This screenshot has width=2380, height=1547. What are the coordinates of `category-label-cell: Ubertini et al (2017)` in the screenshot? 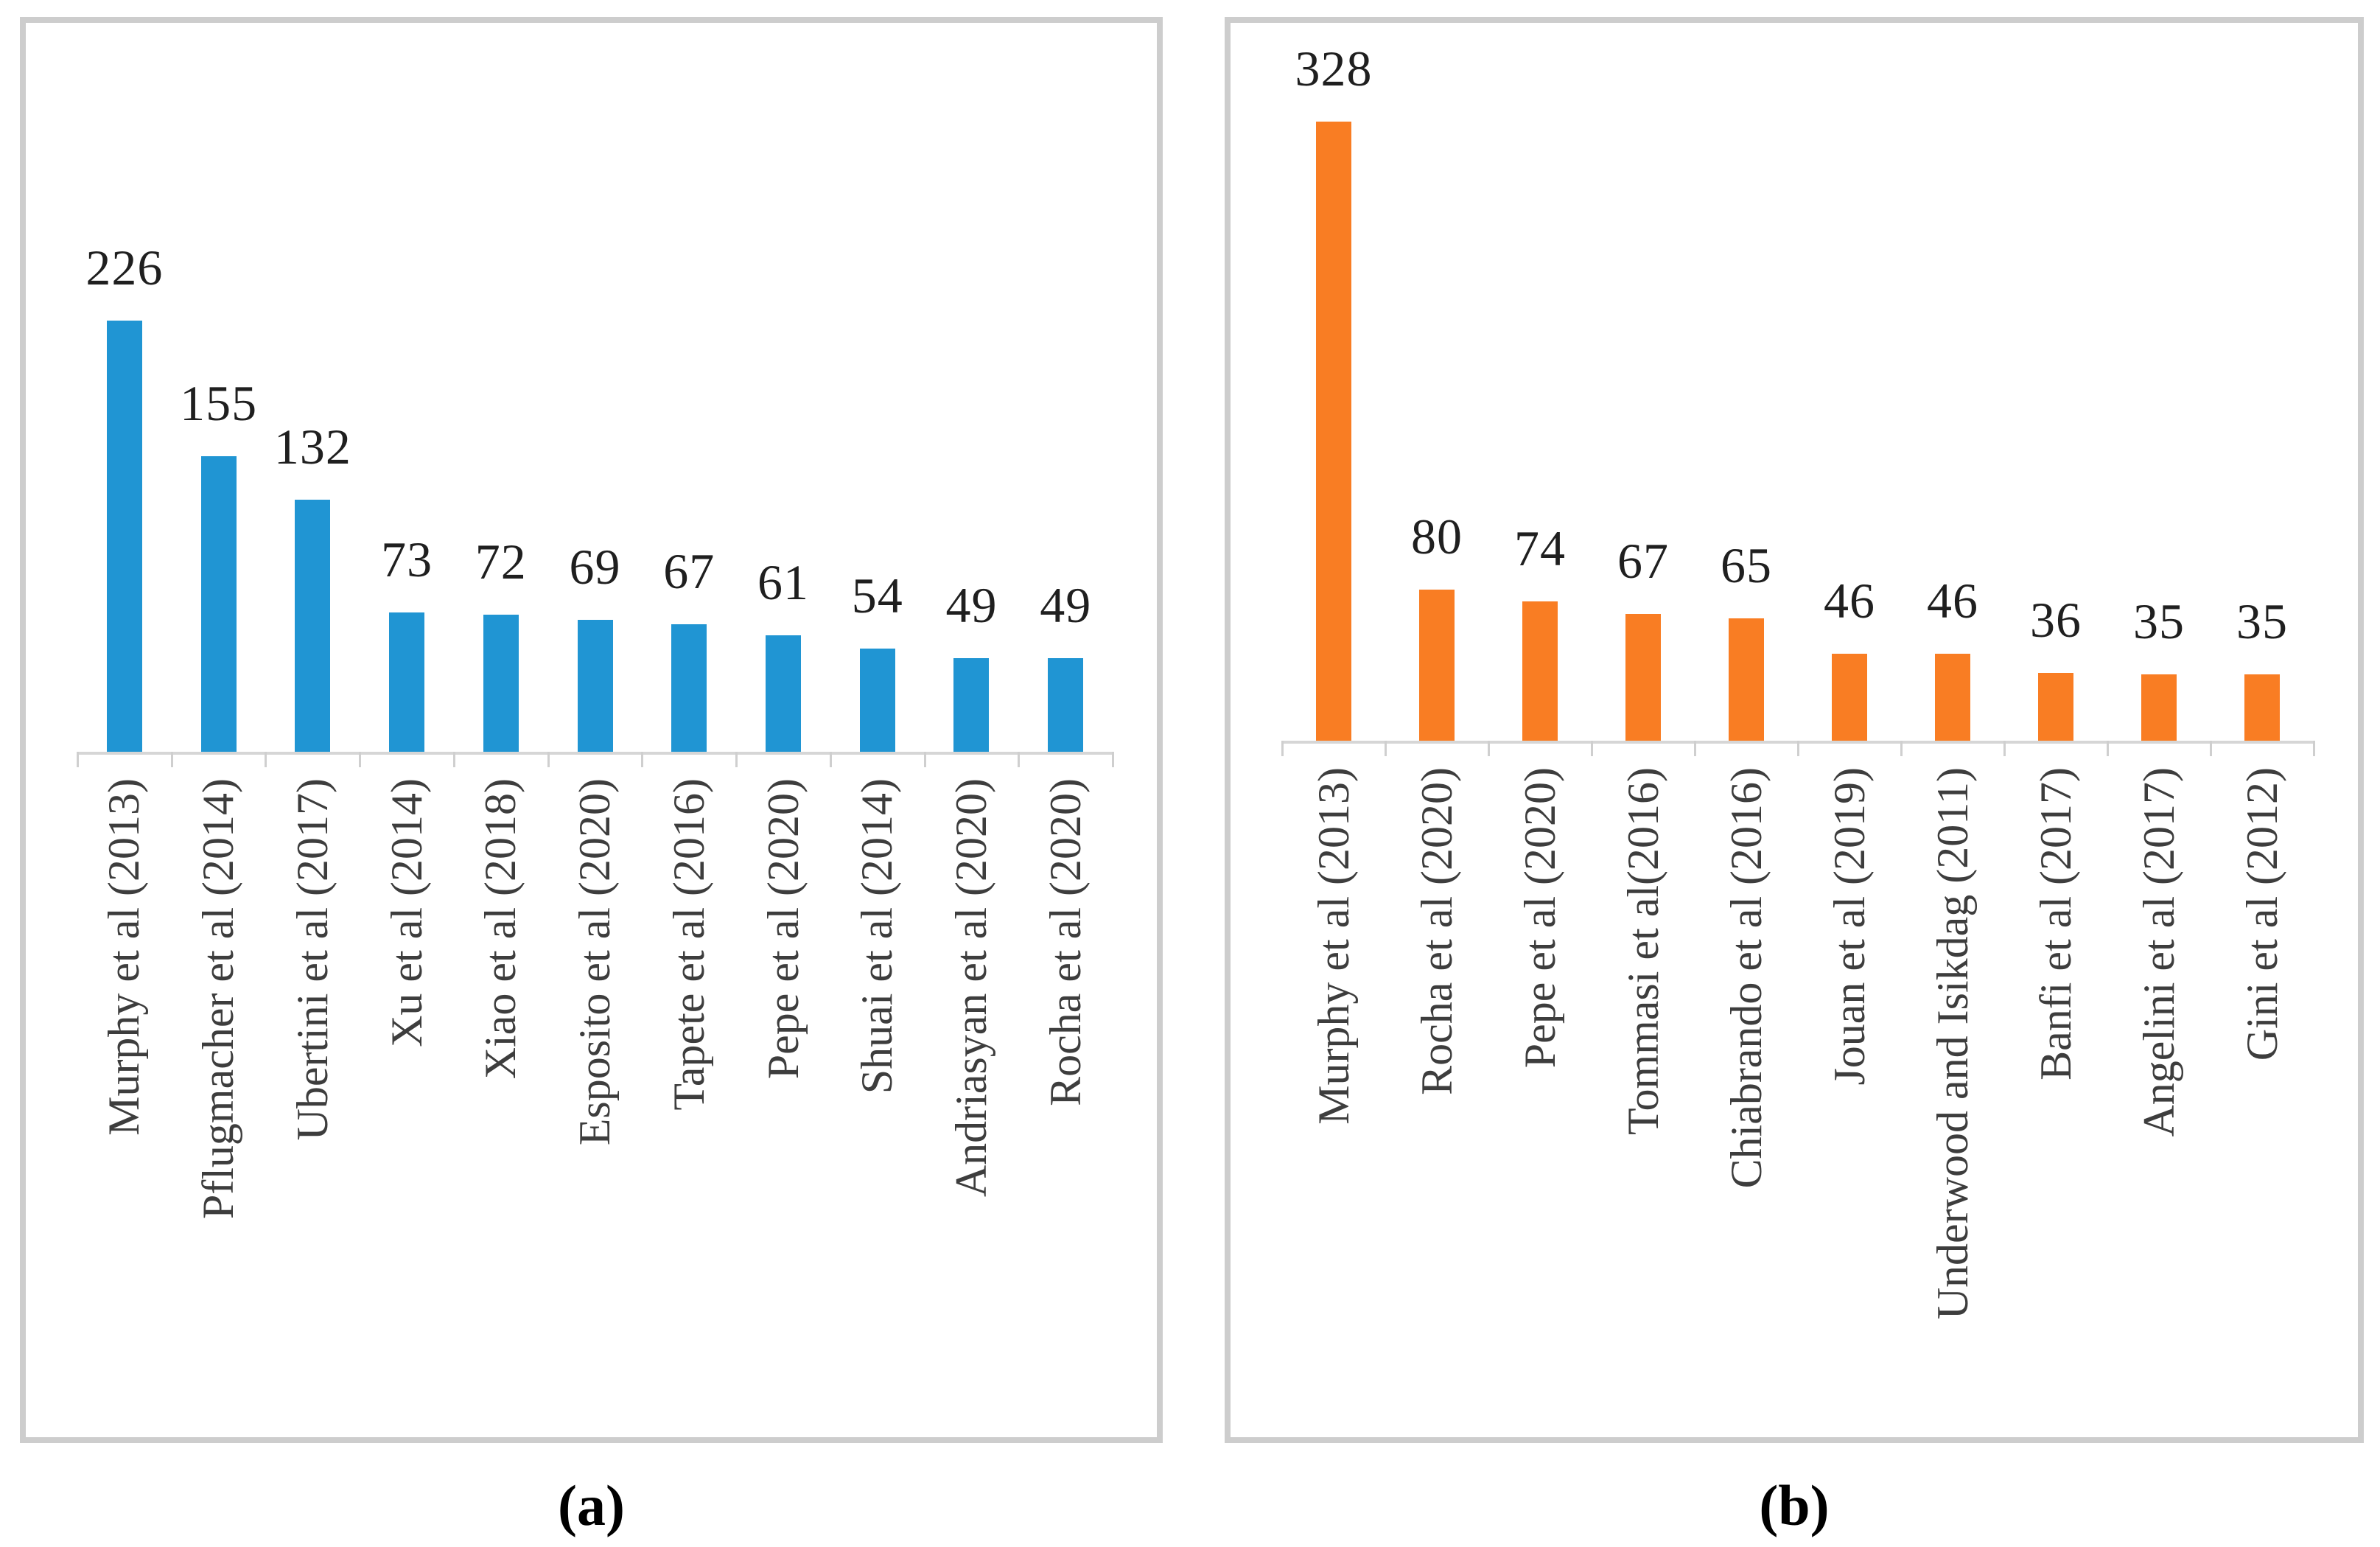 It's located at (312, 1096).